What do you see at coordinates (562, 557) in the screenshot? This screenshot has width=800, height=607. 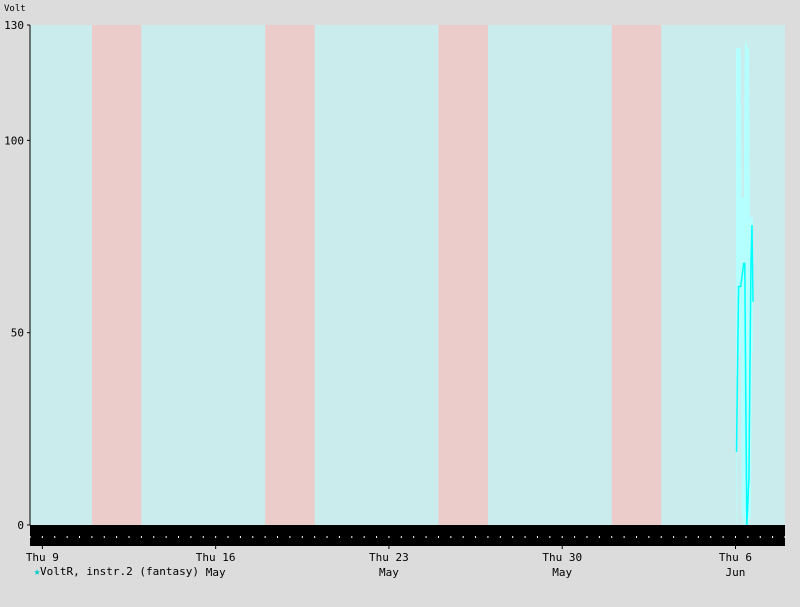 I see `x-tick-label-3: Thu 30` at bounding box center [562, 557].